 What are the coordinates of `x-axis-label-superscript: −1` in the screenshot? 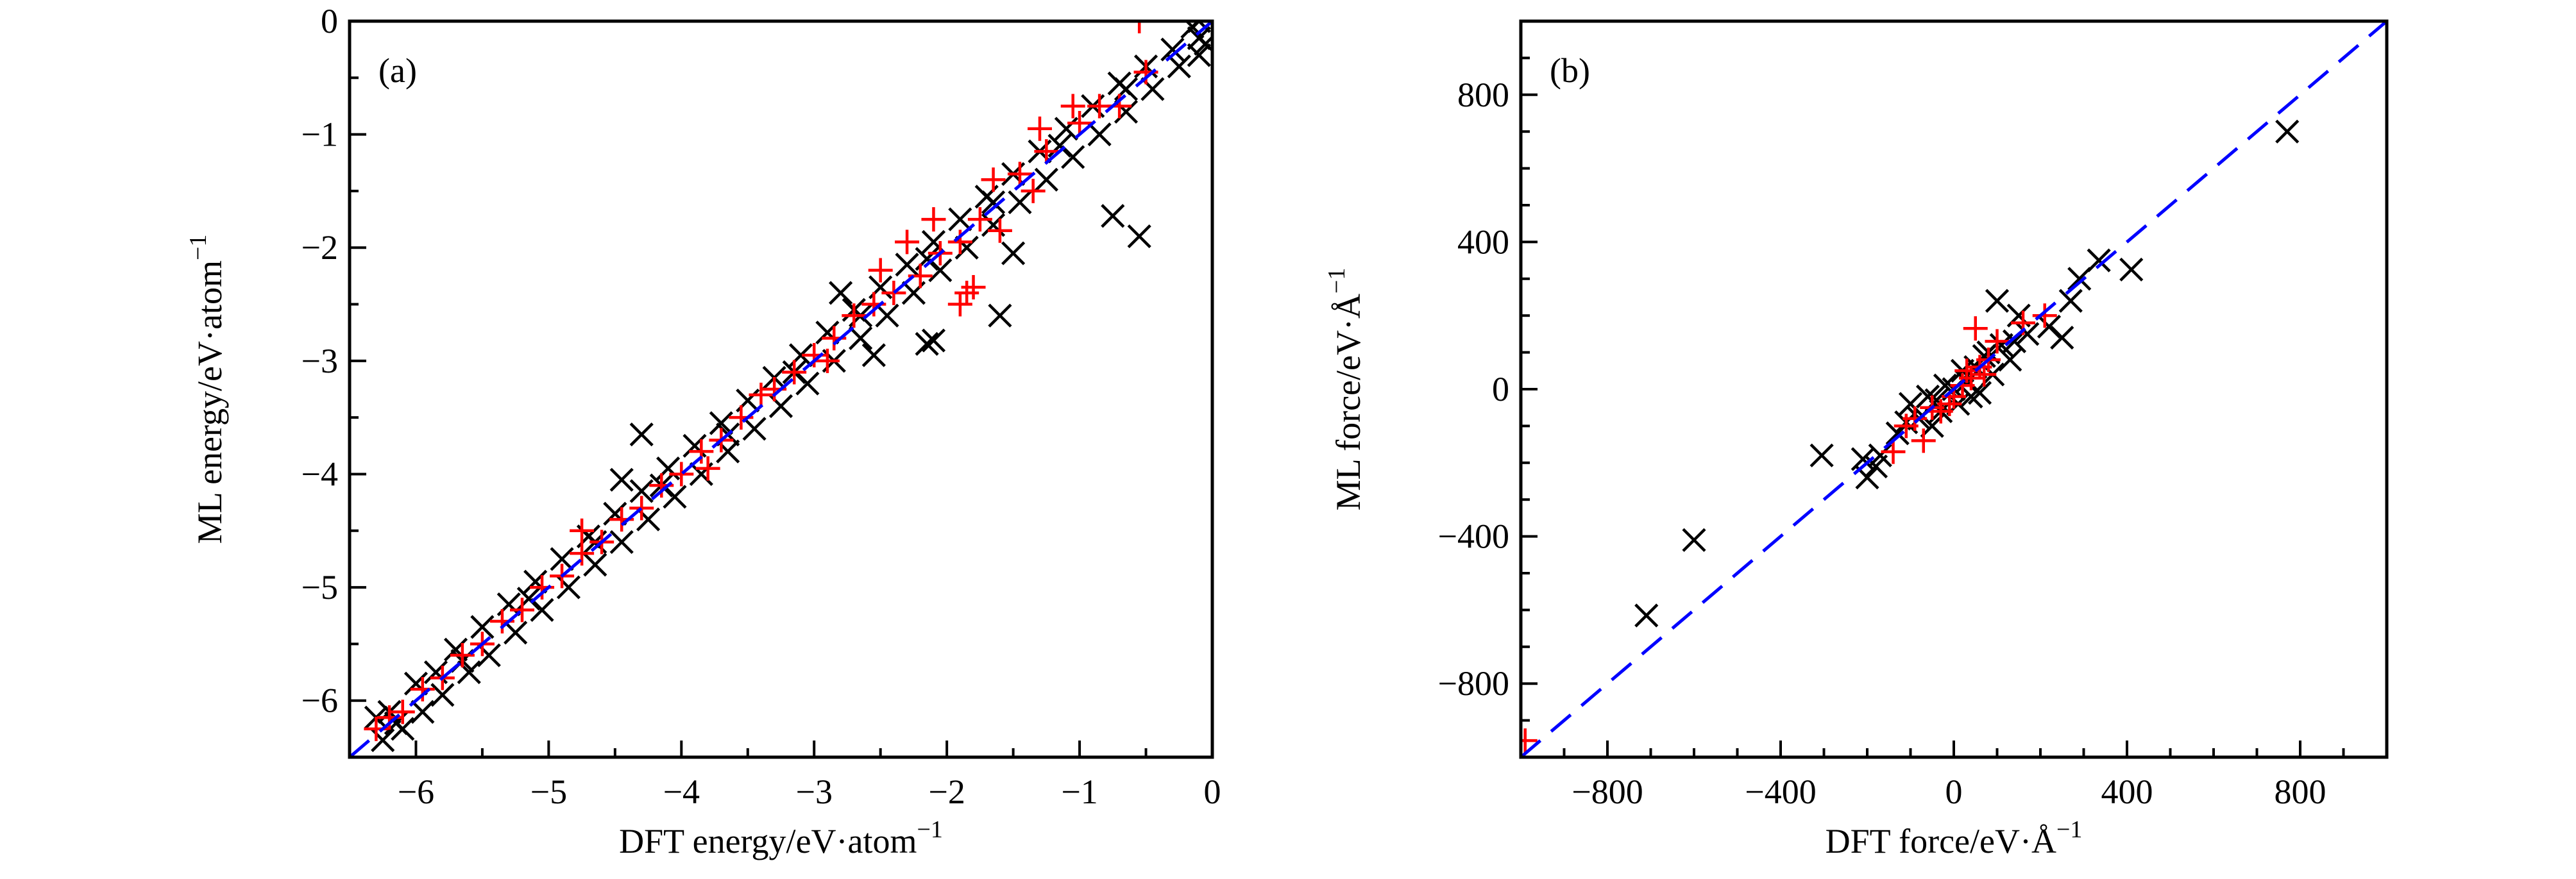 It's located at (929, 829).